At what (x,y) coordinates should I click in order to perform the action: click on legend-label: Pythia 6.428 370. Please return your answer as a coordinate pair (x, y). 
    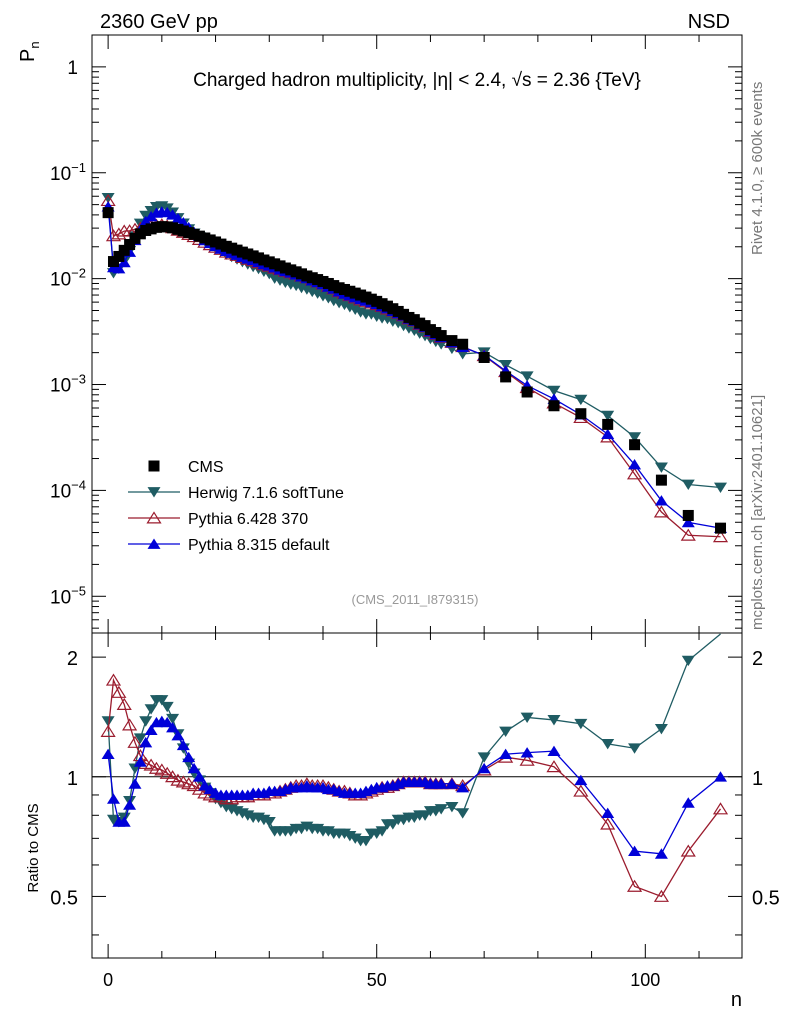
    Looking at the image, I should click on (248, 519).